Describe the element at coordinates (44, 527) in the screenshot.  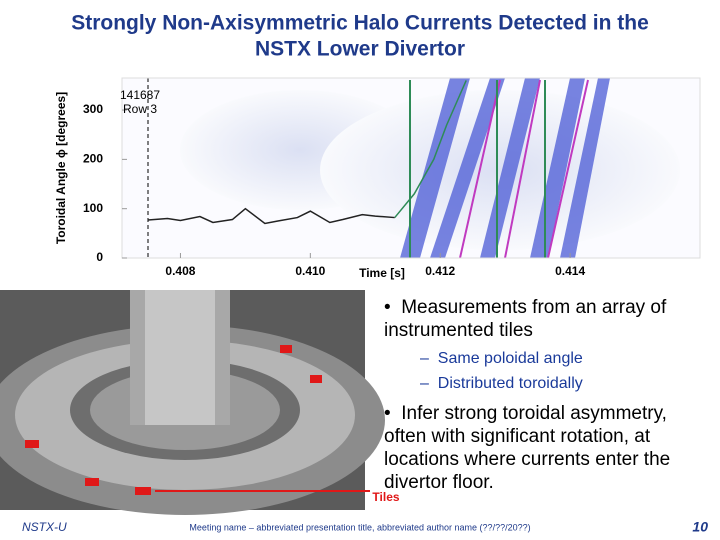
I see `logo: NSTX-U` at that location.